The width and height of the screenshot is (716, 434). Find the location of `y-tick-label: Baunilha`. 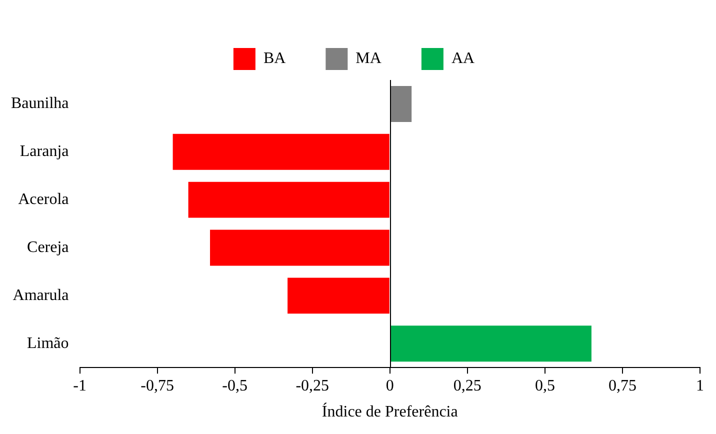

y-tick-label: Baunilha is located at coordinates (40, 103).